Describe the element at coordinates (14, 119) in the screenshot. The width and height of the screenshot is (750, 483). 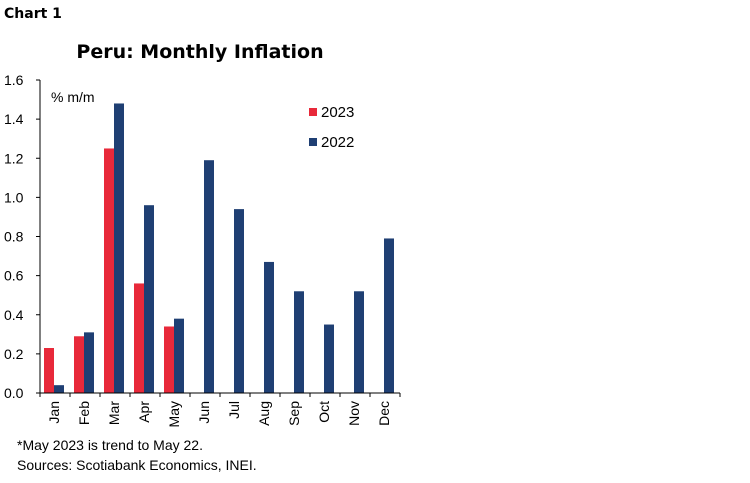
I see `y-tick-label: 1.4` at that location.